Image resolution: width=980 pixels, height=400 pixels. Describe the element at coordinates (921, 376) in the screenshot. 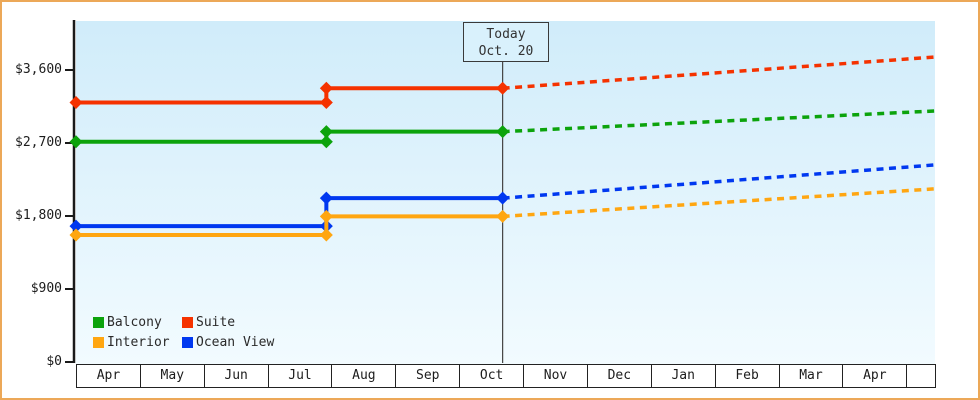

I see `month-cell-empty` at that location.